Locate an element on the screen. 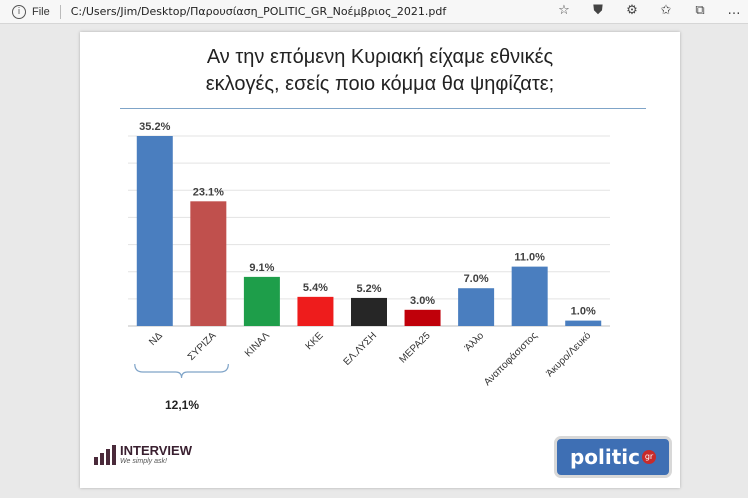  category-label-5: ΕΛ.ΛΥΣΗ is located at coordinates (361, 349).